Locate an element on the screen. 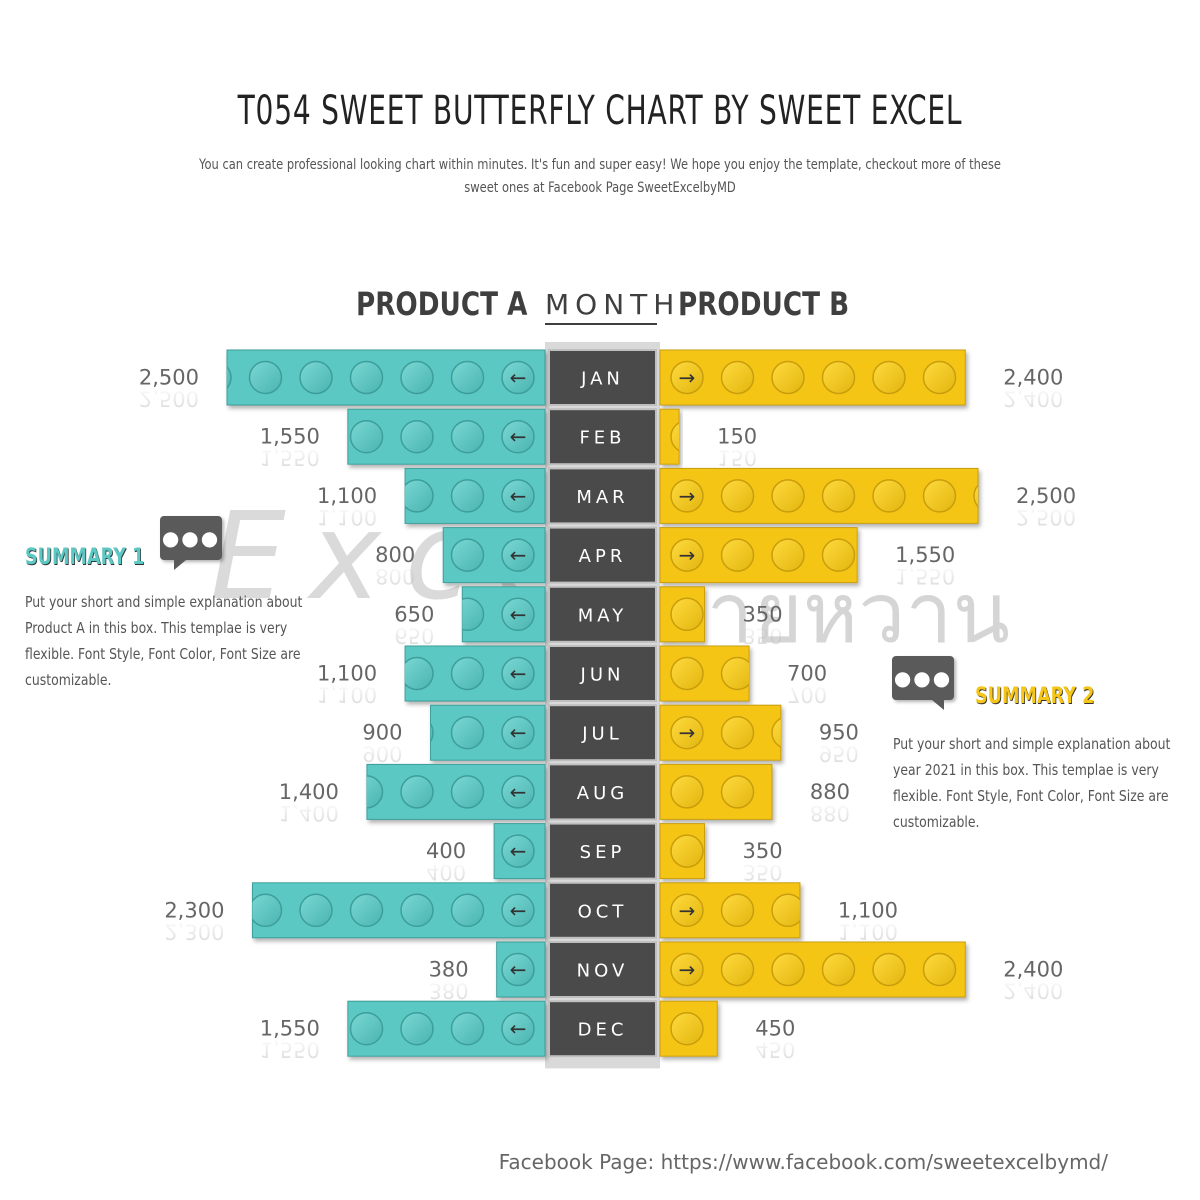  value-label-a: 900 is located at coordinates (382, 733).